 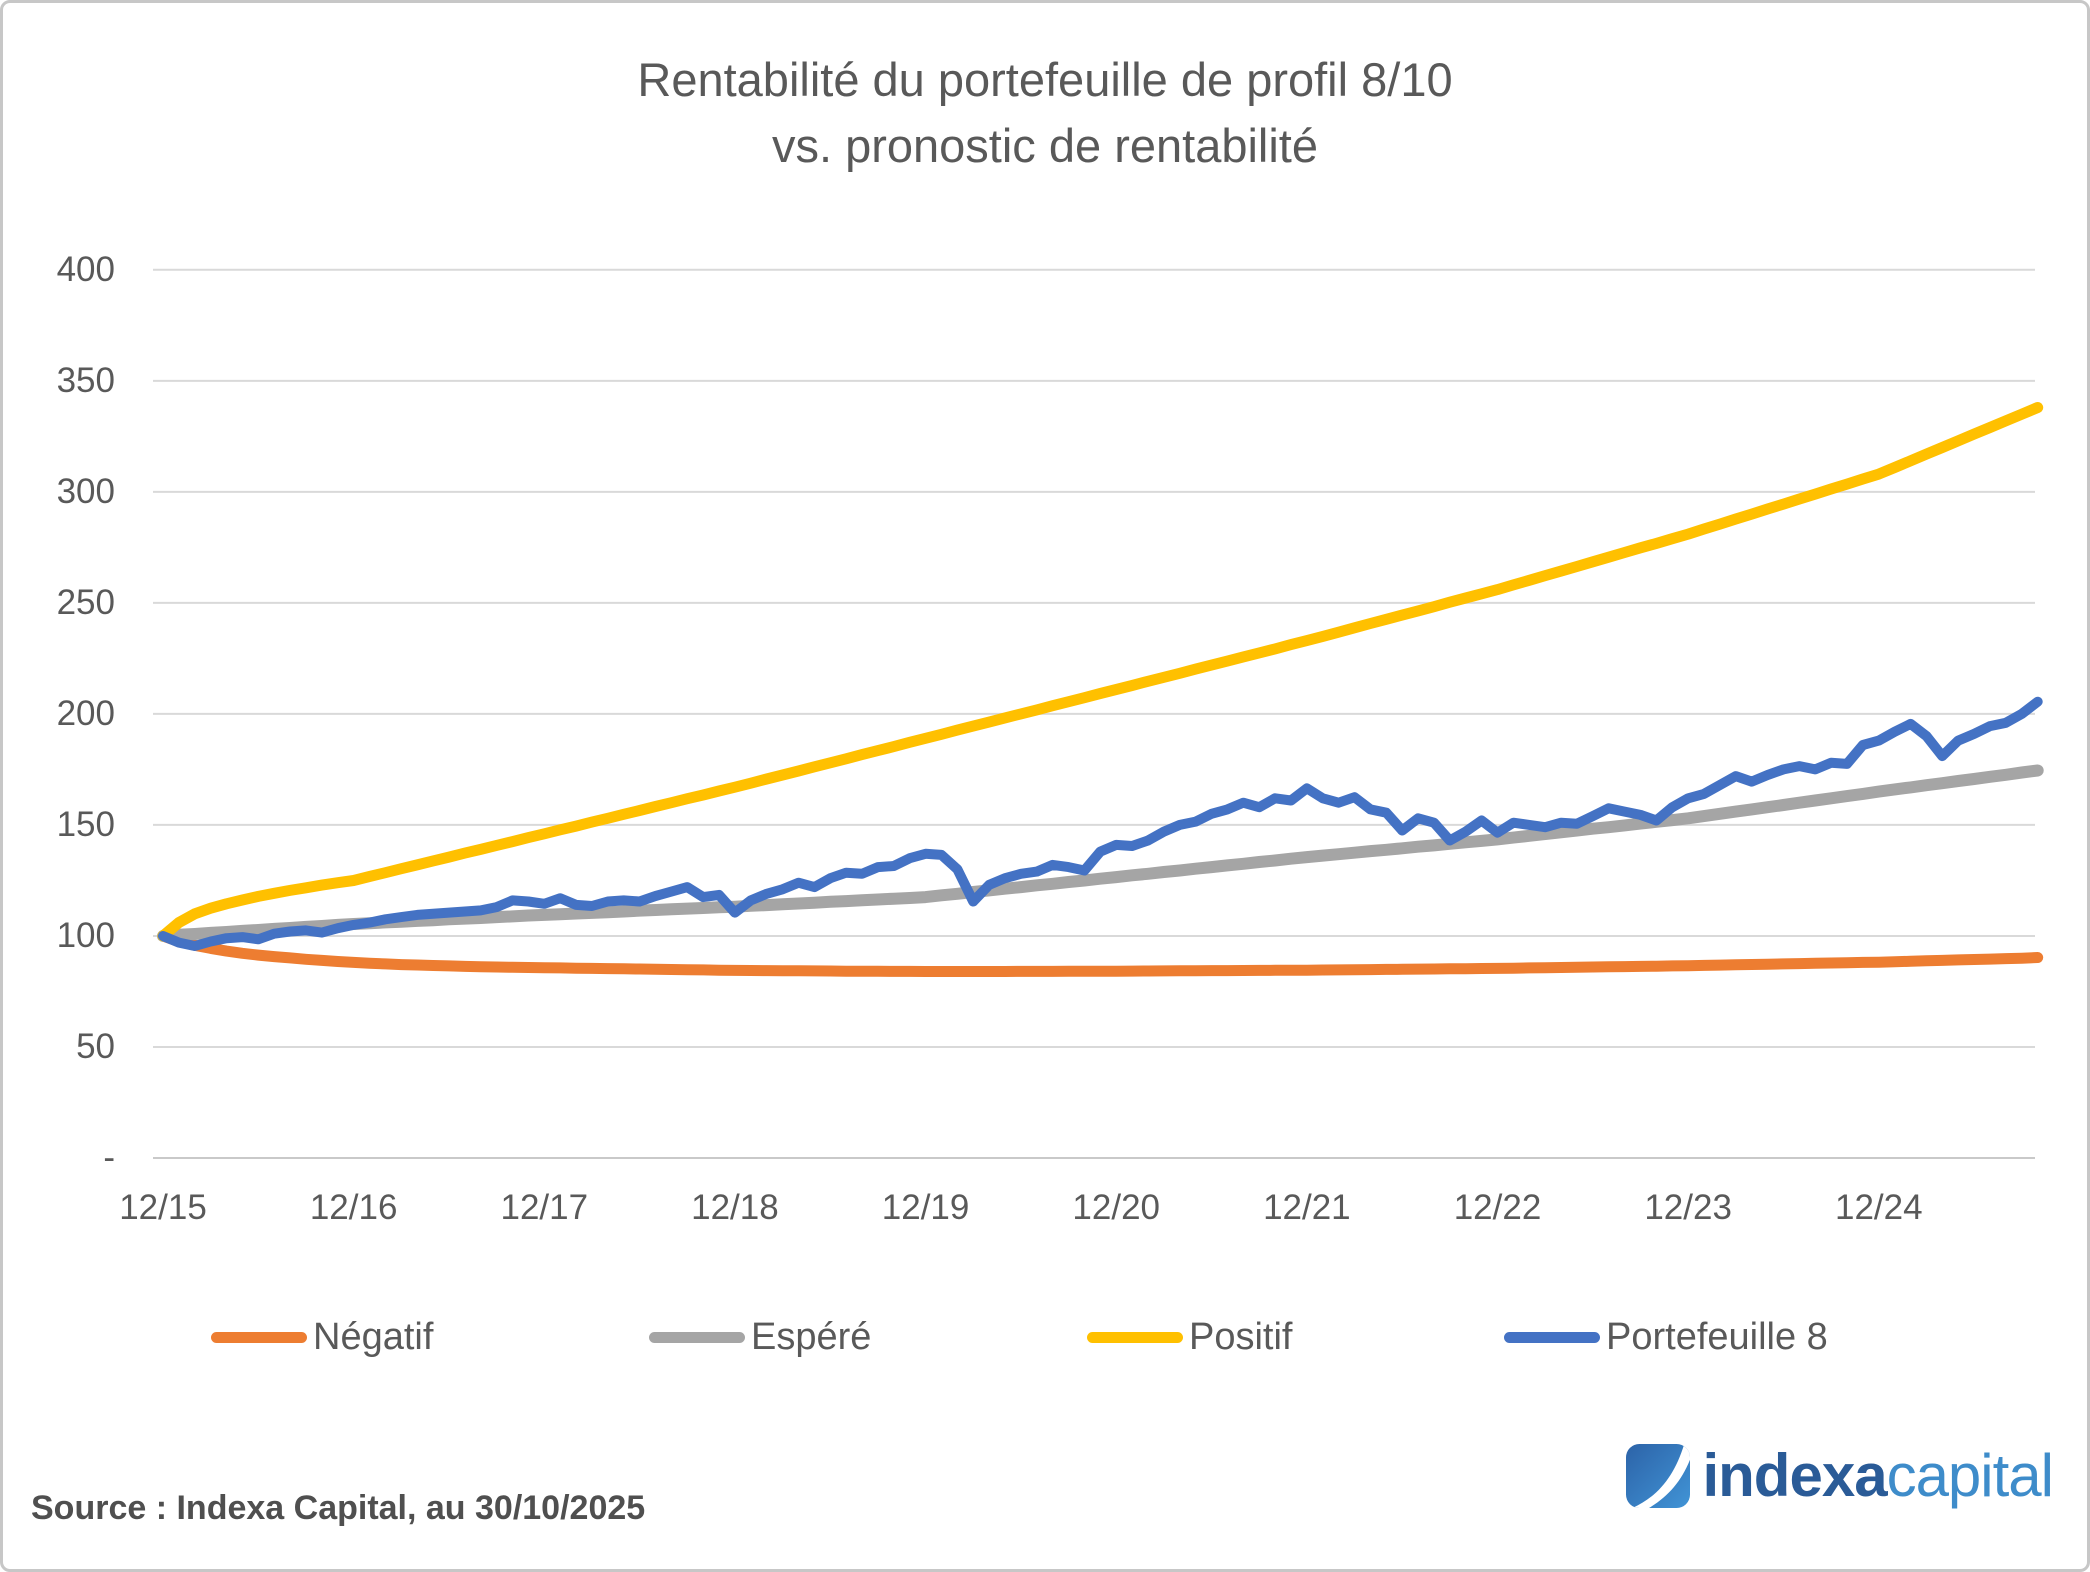 What do you see at coordinates (1116, 1207) in the screenshot?
I see `x-tick-label-12/20: 12/20` at bounding box center [1116, 1207].